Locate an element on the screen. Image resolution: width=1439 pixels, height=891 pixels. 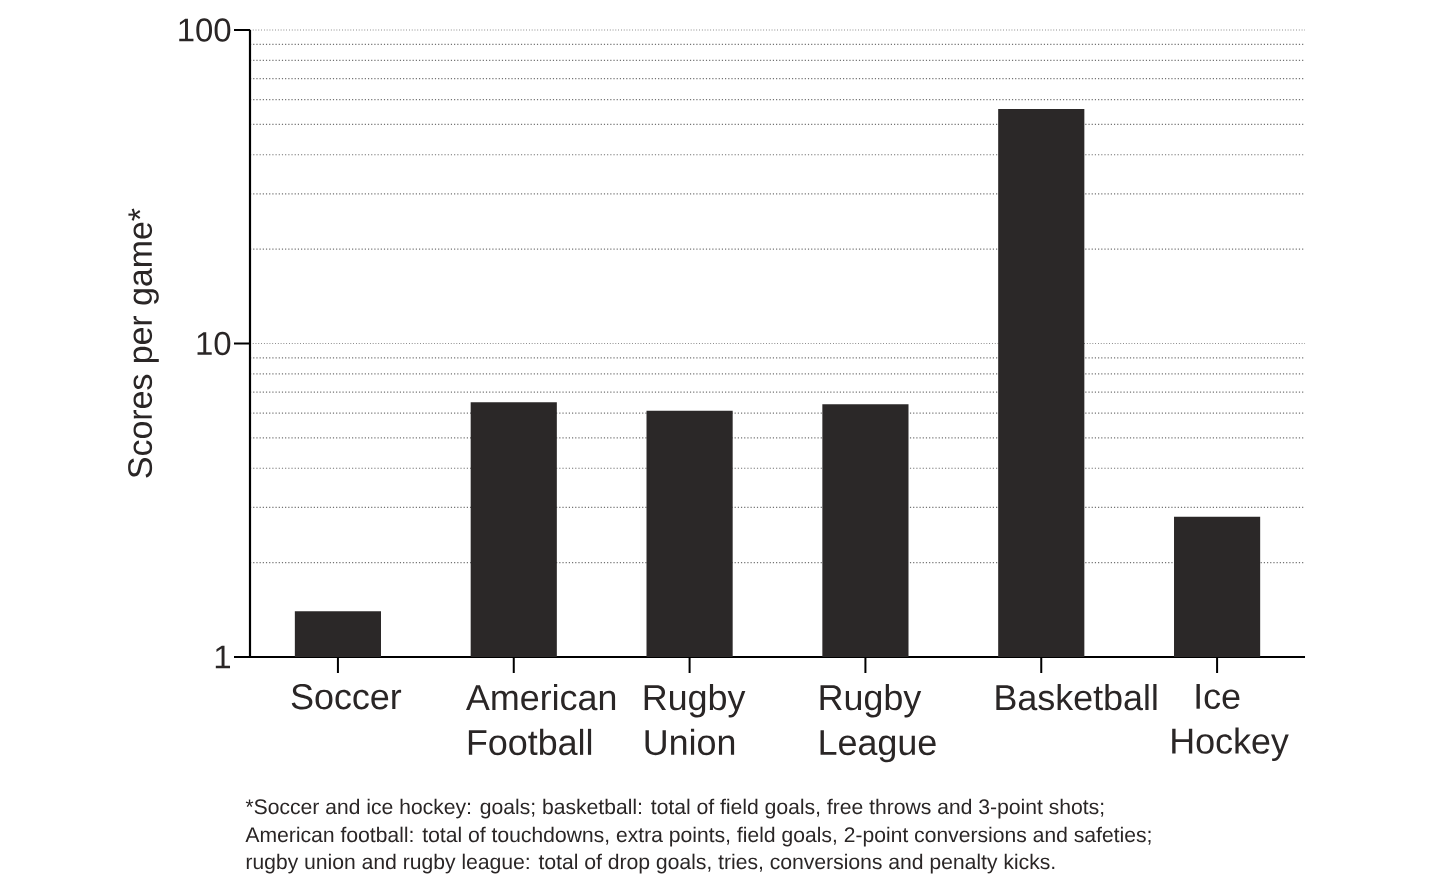
x-tick-label: American Football is located at coordinates (541, 720).